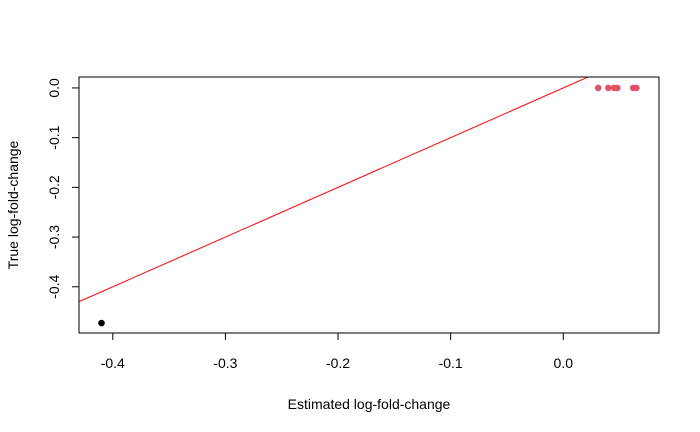 This screenshot has width=700, height=432. I want to click on y-tick-label: 0.0, so click(54, 88).